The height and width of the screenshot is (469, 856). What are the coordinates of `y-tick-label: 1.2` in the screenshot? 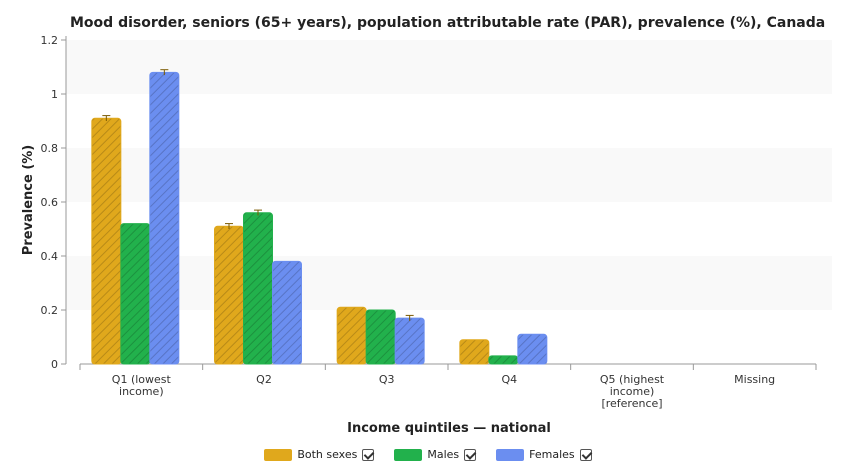 It's located at (50, 40).